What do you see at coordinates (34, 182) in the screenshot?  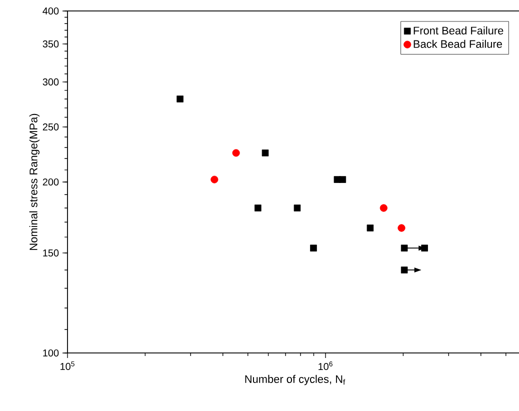 I see `y-axis-title: Nominal stress Range(MPa)` at bounding box center [34, 182].